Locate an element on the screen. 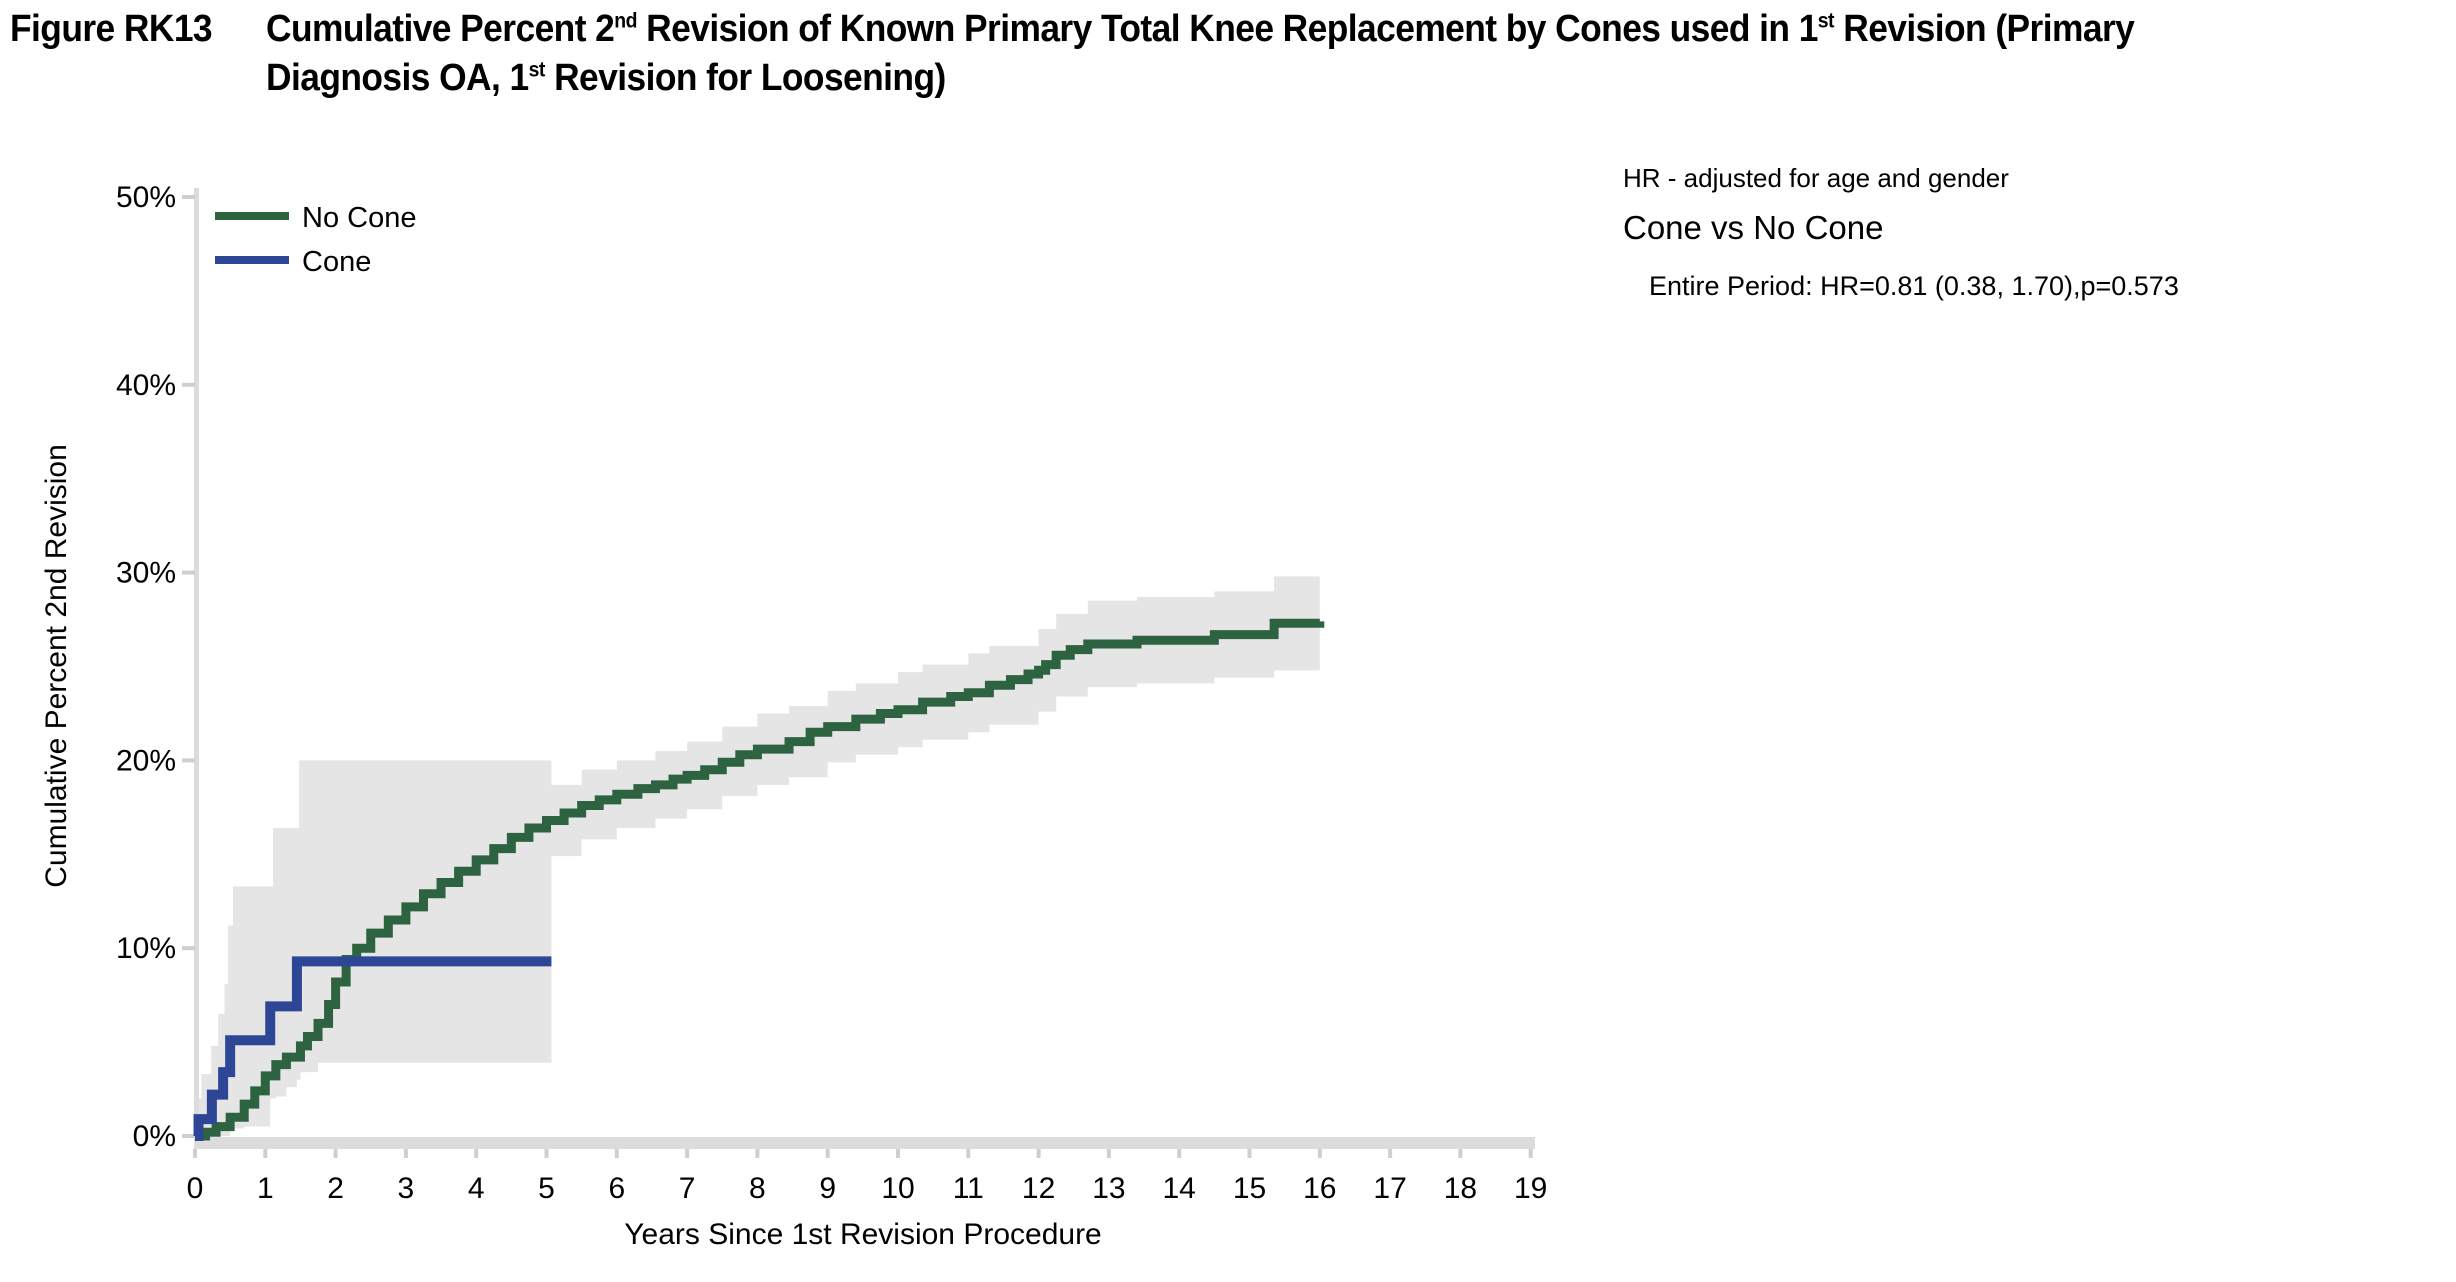 The image size is (2456, 1282). x-tick-label: 17 is located at coordinates (1389, 1188).